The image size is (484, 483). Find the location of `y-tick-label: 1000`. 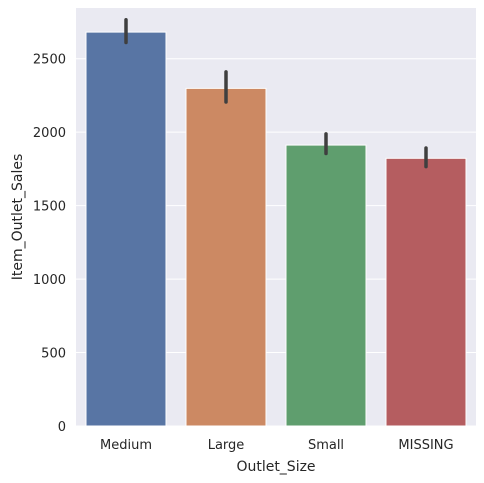

y-tick-label: 1000 is located at coordinates (49, 280).